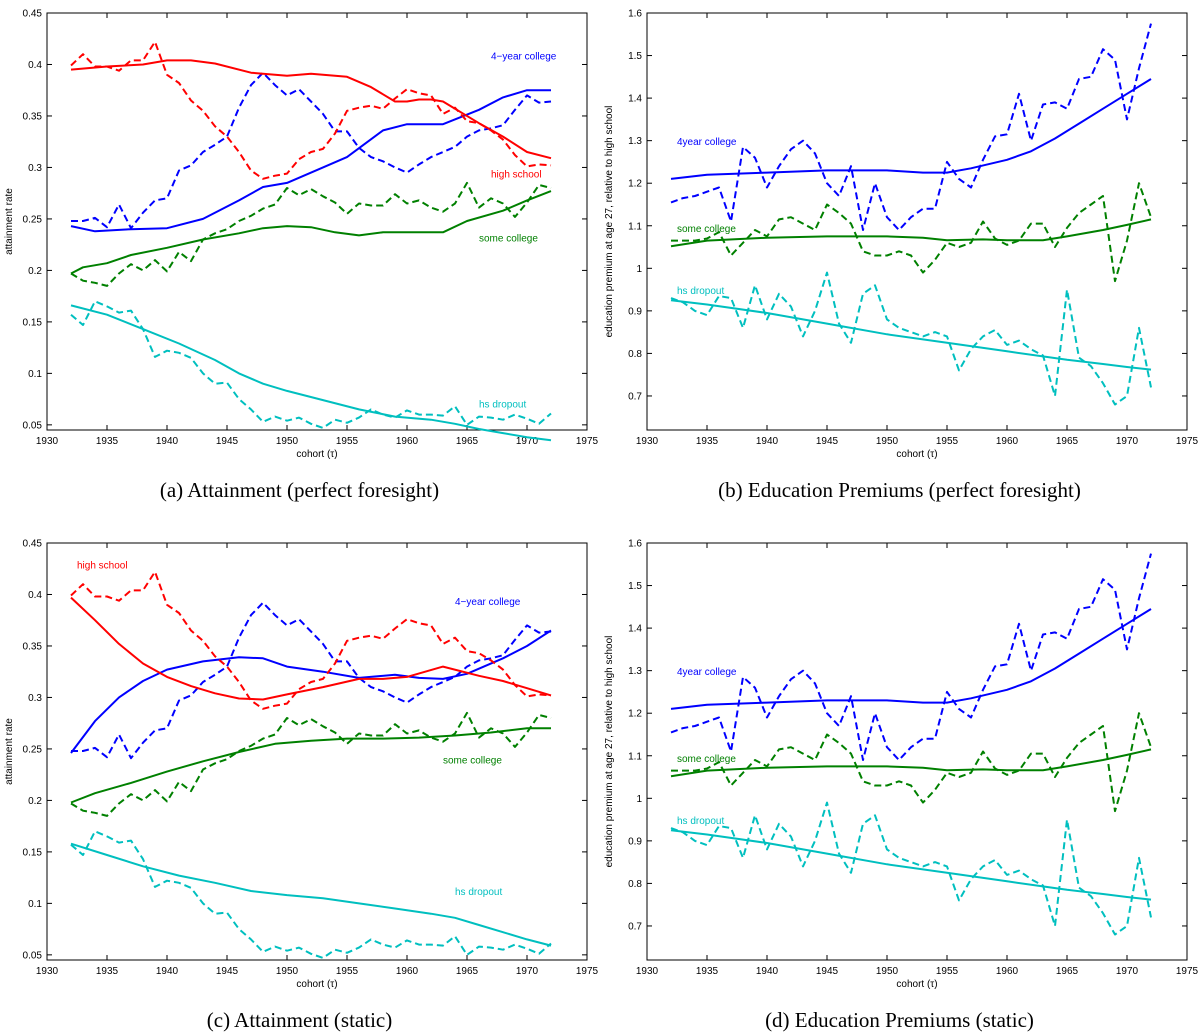  What do you see at coordinates (635, 586) in the screenshot?
I see `y-tick-label: 1.5` at bounding box center [635, 586].